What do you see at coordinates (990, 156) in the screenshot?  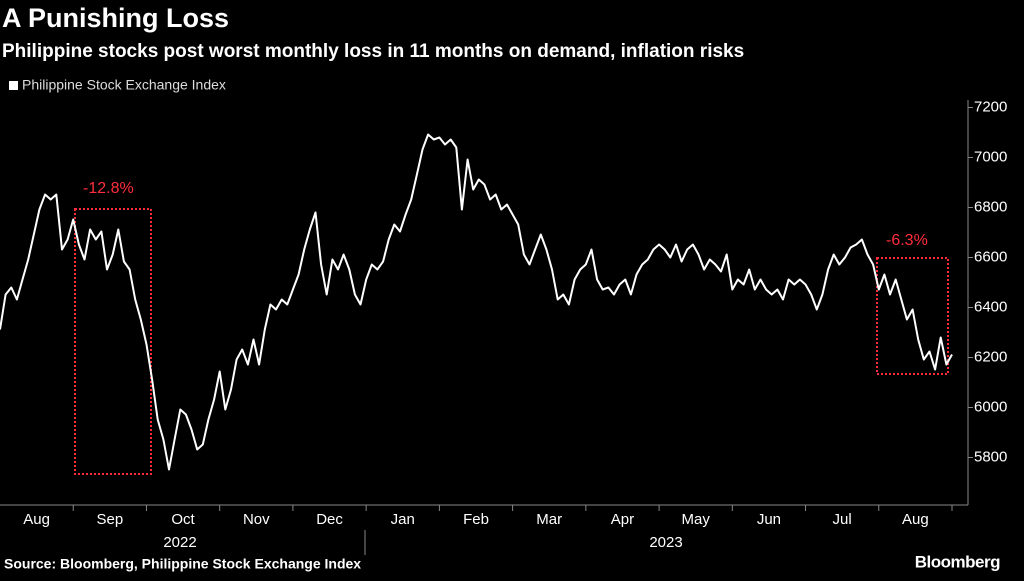 I see `y-tick-label: 7000` at bounding box center [990, 156].